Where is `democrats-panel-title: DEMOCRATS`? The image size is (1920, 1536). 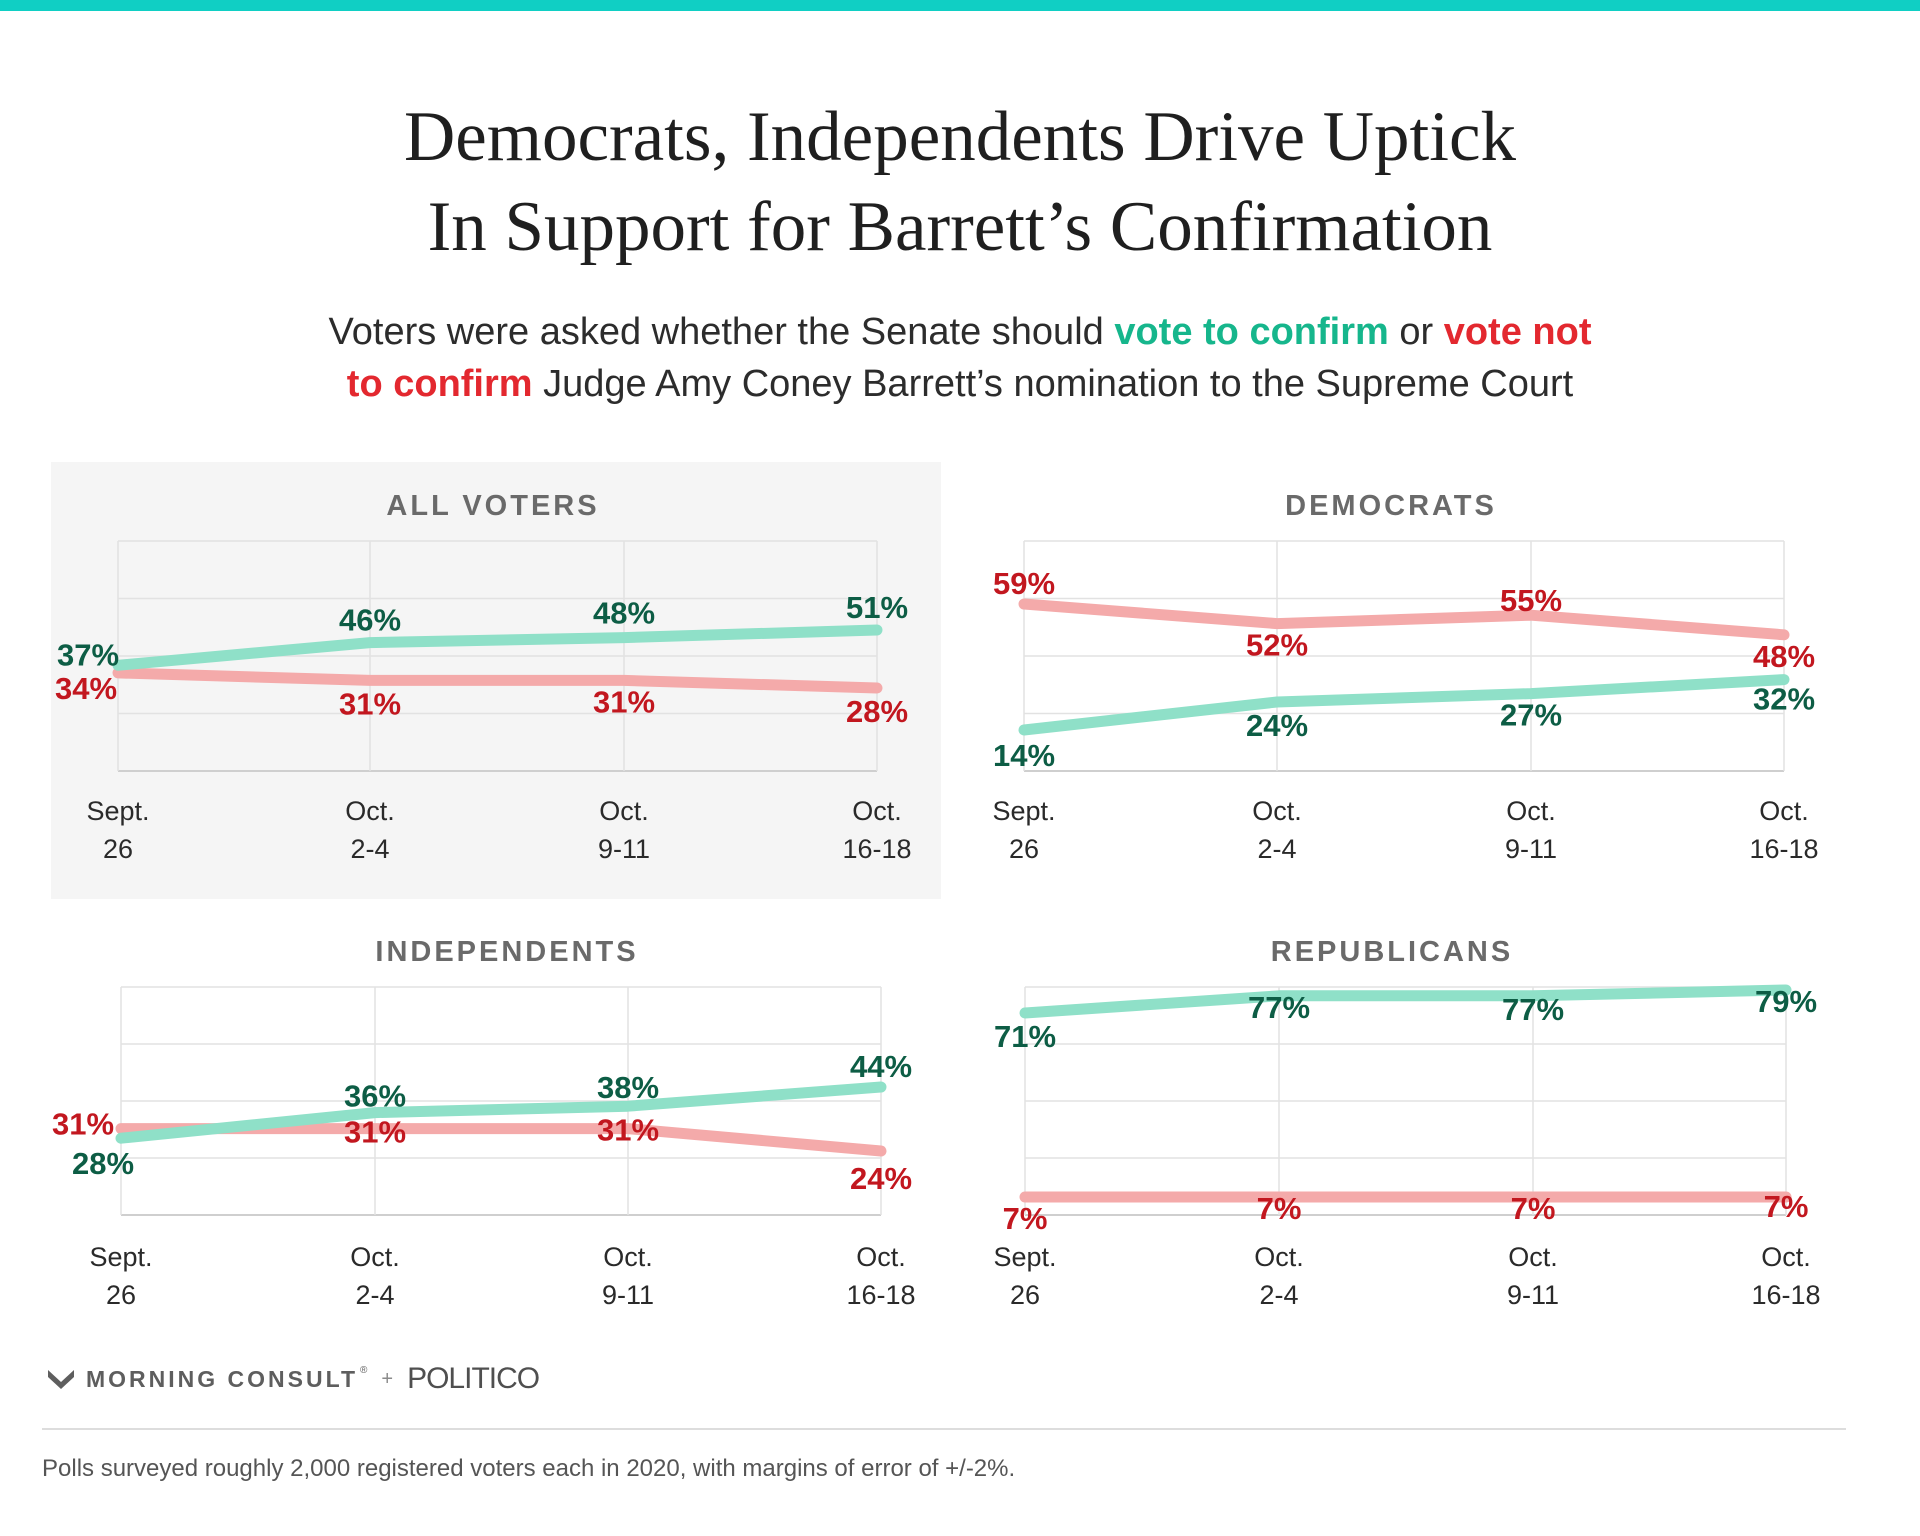 democrats-panel-title: DEMOCRATS is located at coordinates (1391, 506).